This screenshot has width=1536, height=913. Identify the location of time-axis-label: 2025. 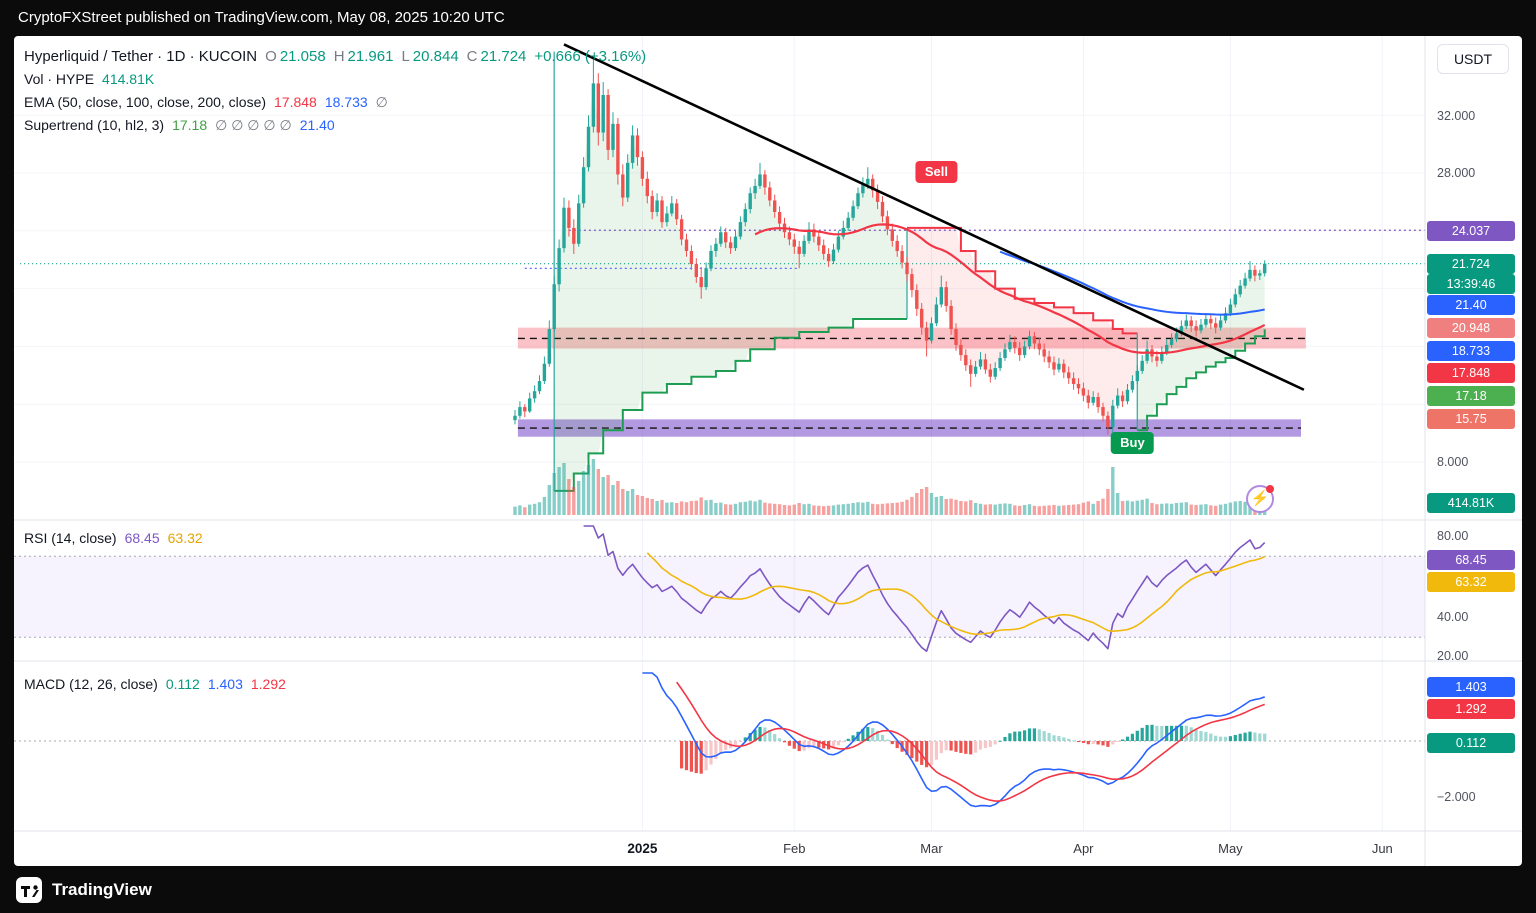
(642, 848).